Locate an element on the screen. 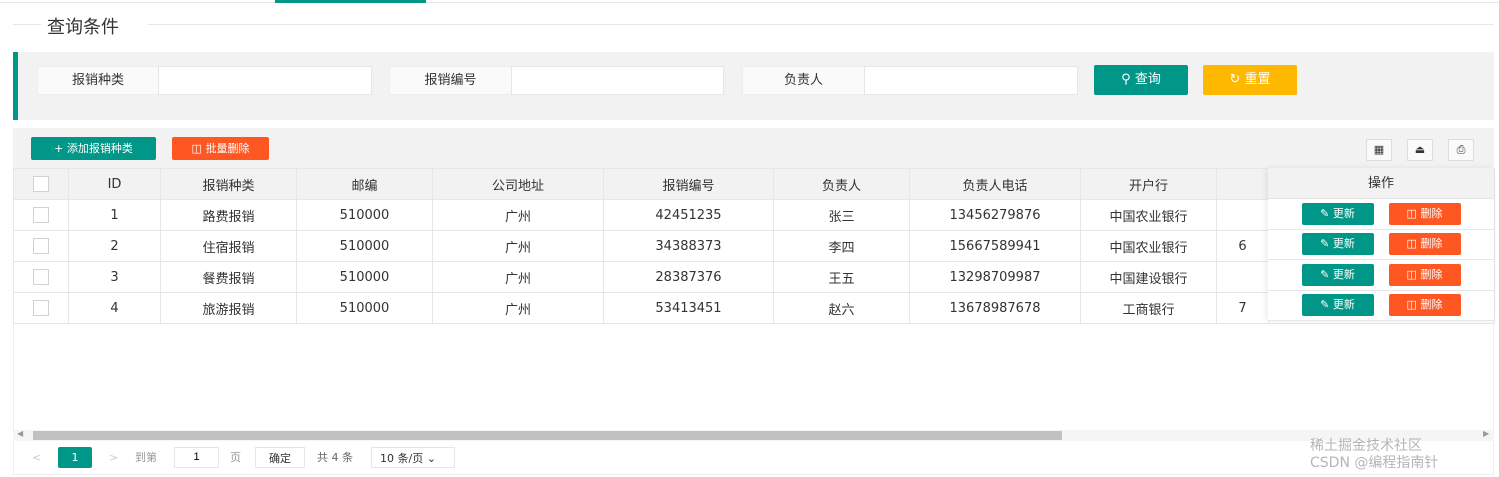 This screenshot has width=1499, height=477. header-number: 报销编号 is located at coordinates (688, 184).